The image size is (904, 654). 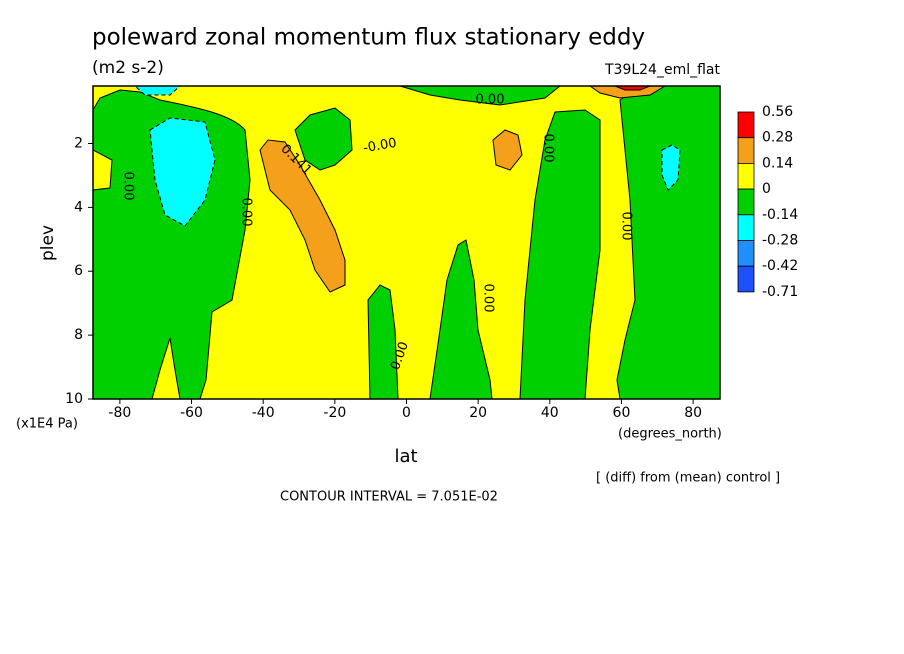 What do you see at coordinates (406, 413) in the screenshot?
I see `x-tick-label: 0` at bounding box center [406, 413].